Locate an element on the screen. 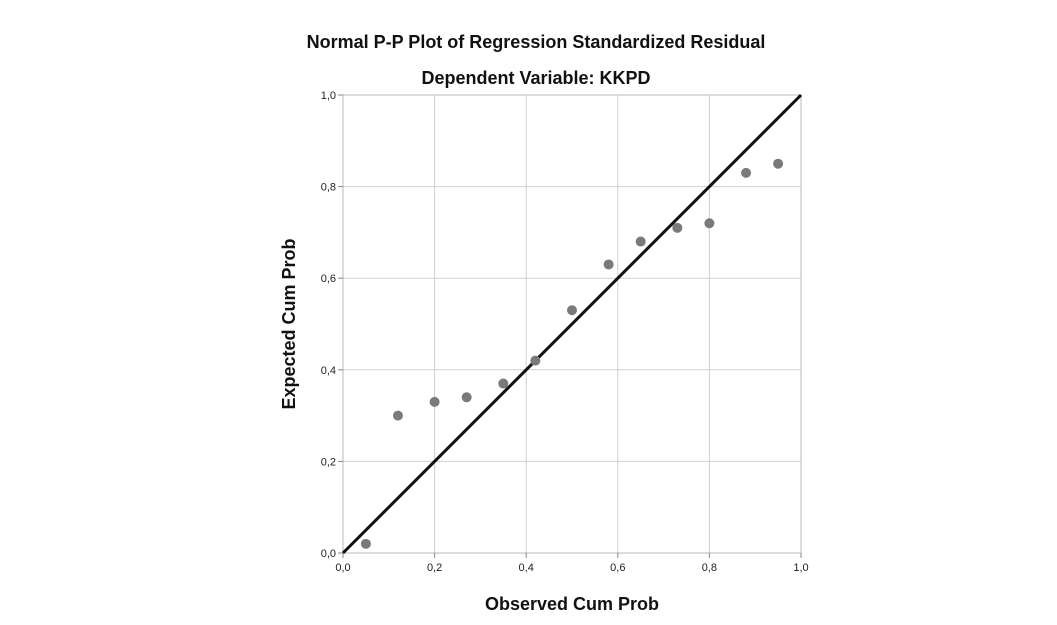 Image resolution: width=1057 pixels, height=625 pixels. y-tick-label: 0,2 is located at coordinates (328, 462).